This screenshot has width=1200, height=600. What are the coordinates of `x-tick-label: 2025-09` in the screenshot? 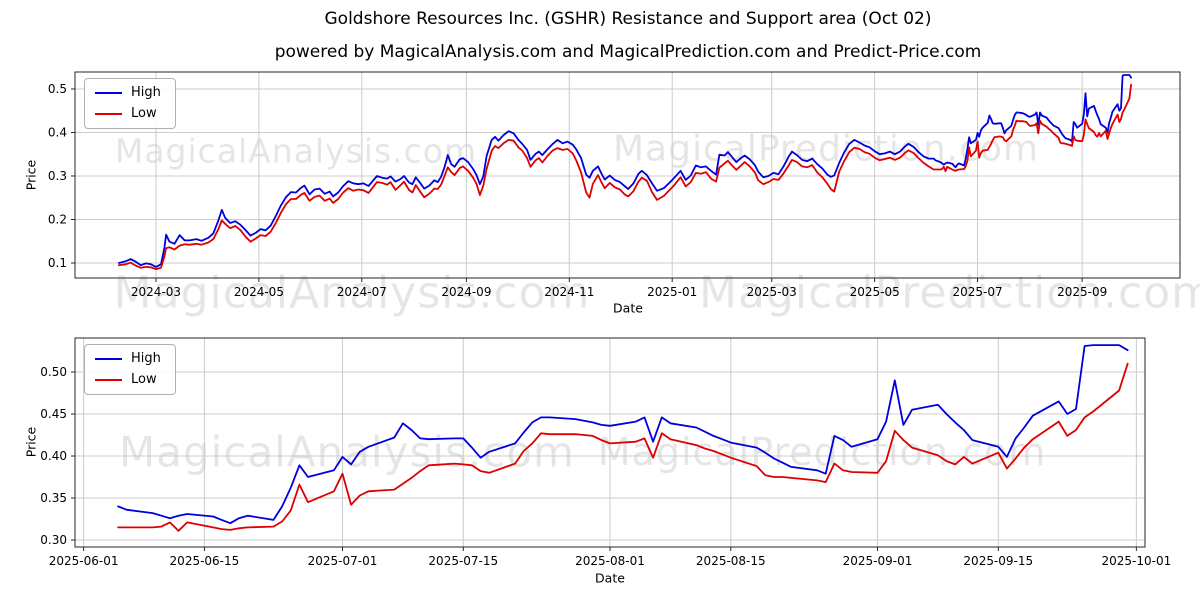 It's located at (1082, 292).